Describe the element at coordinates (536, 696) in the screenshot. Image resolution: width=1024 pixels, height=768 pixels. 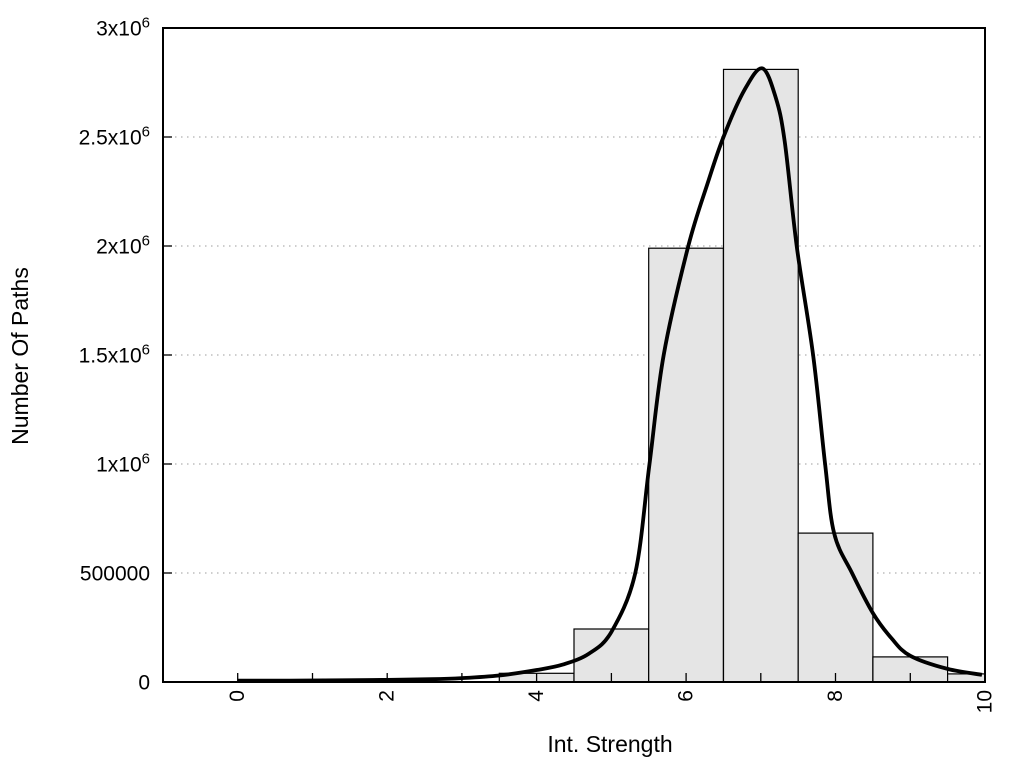
I see `x-tick-label: 4` at that location.